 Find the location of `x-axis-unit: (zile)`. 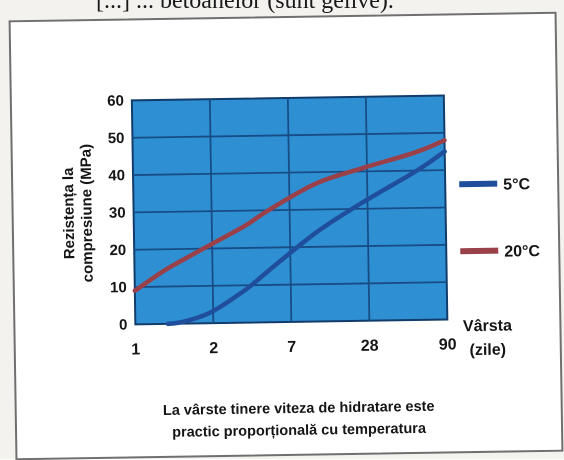

x-axis-unit: (zile) is located at coordinates (487, 351).